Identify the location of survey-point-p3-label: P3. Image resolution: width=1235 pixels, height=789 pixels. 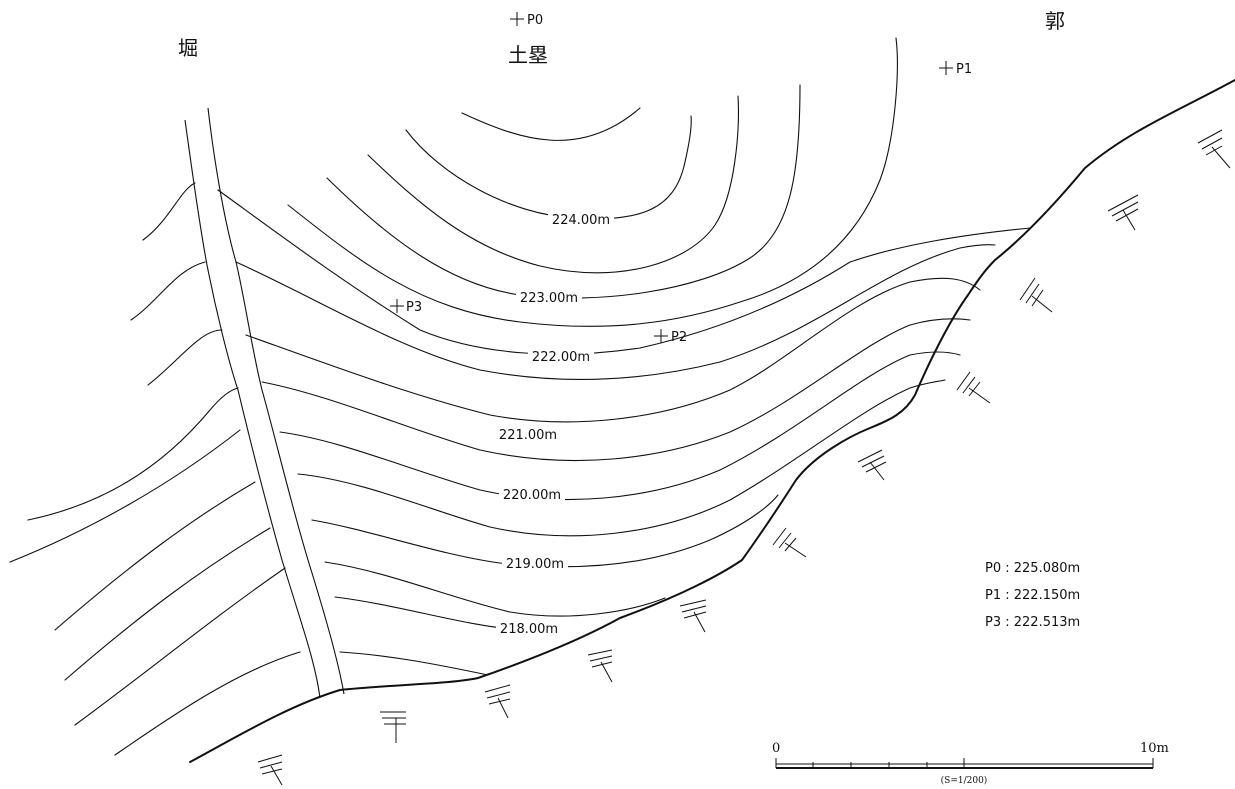
(414, 307).